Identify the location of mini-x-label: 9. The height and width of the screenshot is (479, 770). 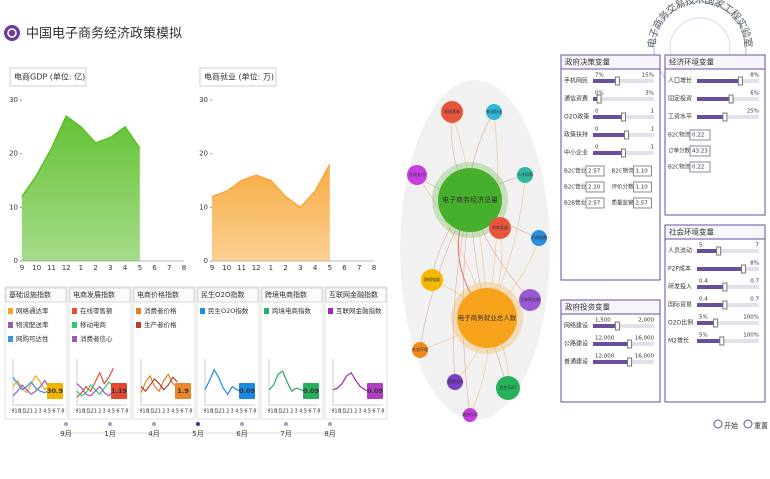
(332, 412).